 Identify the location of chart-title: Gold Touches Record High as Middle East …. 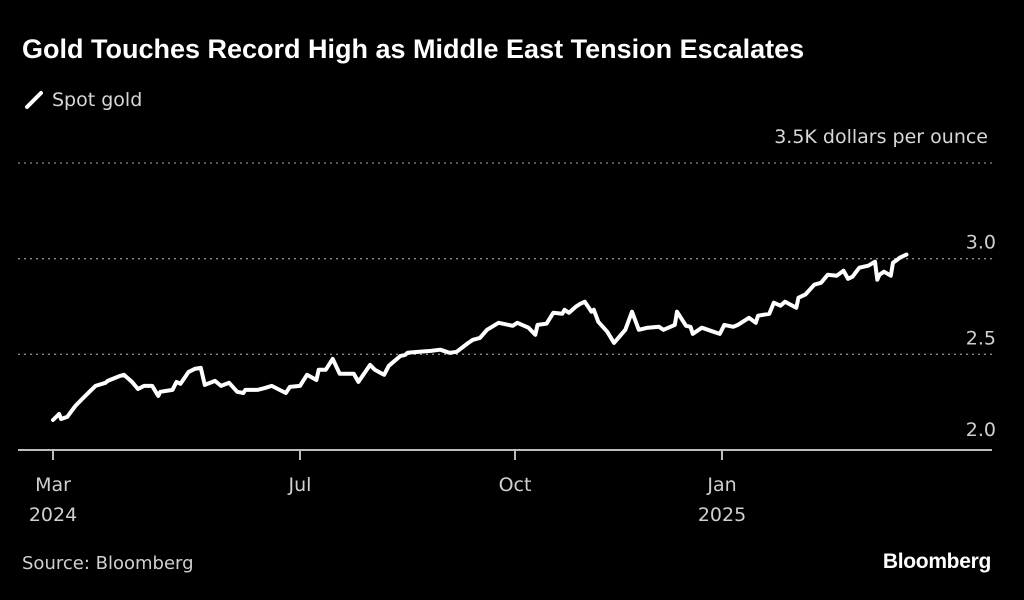
(413, 49).